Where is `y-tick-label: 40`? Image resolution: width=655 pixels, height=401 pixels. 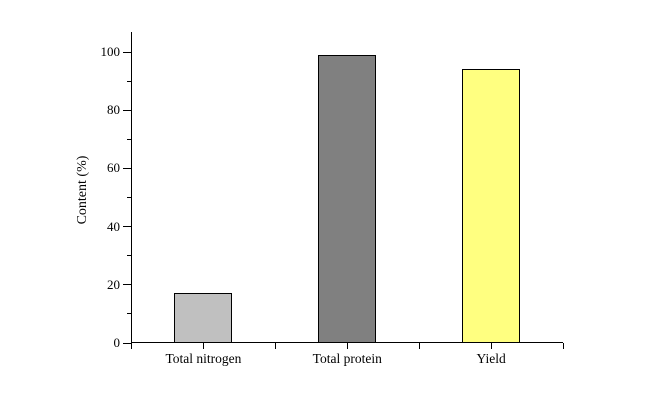
y-tick-label: 40 is located at coordinates (113, 226).